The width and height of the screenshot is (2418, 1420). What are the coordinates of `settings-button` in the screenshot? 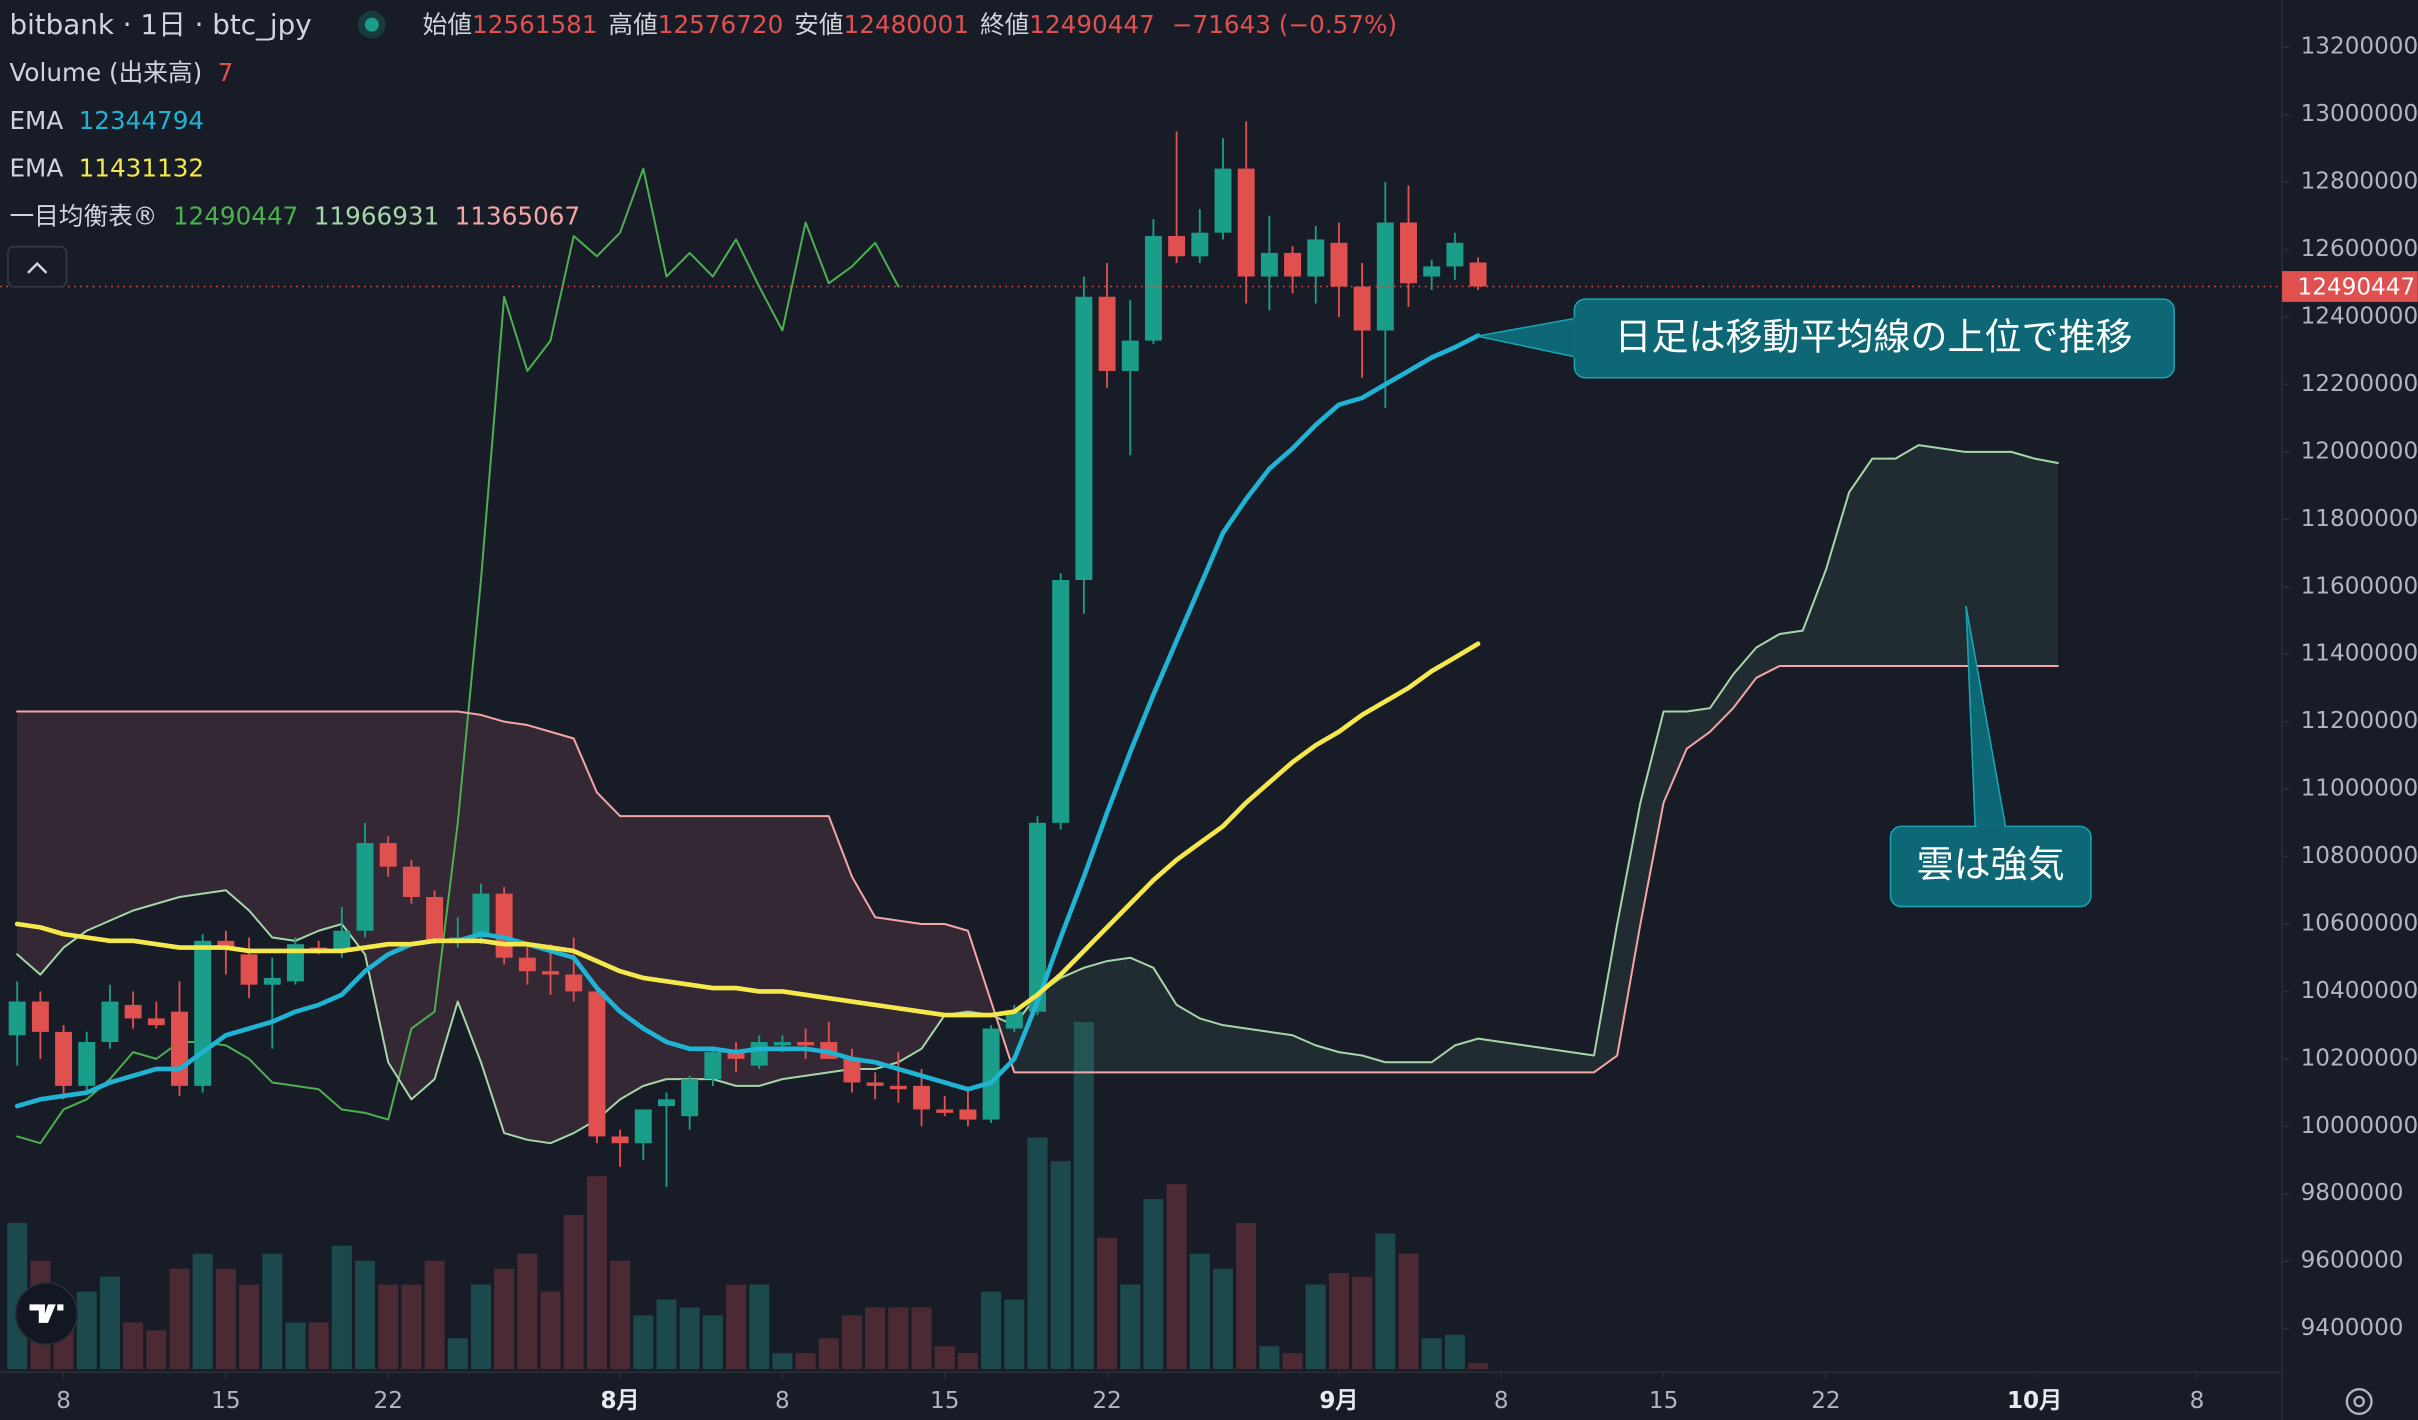 It's located at (2359, 1401).